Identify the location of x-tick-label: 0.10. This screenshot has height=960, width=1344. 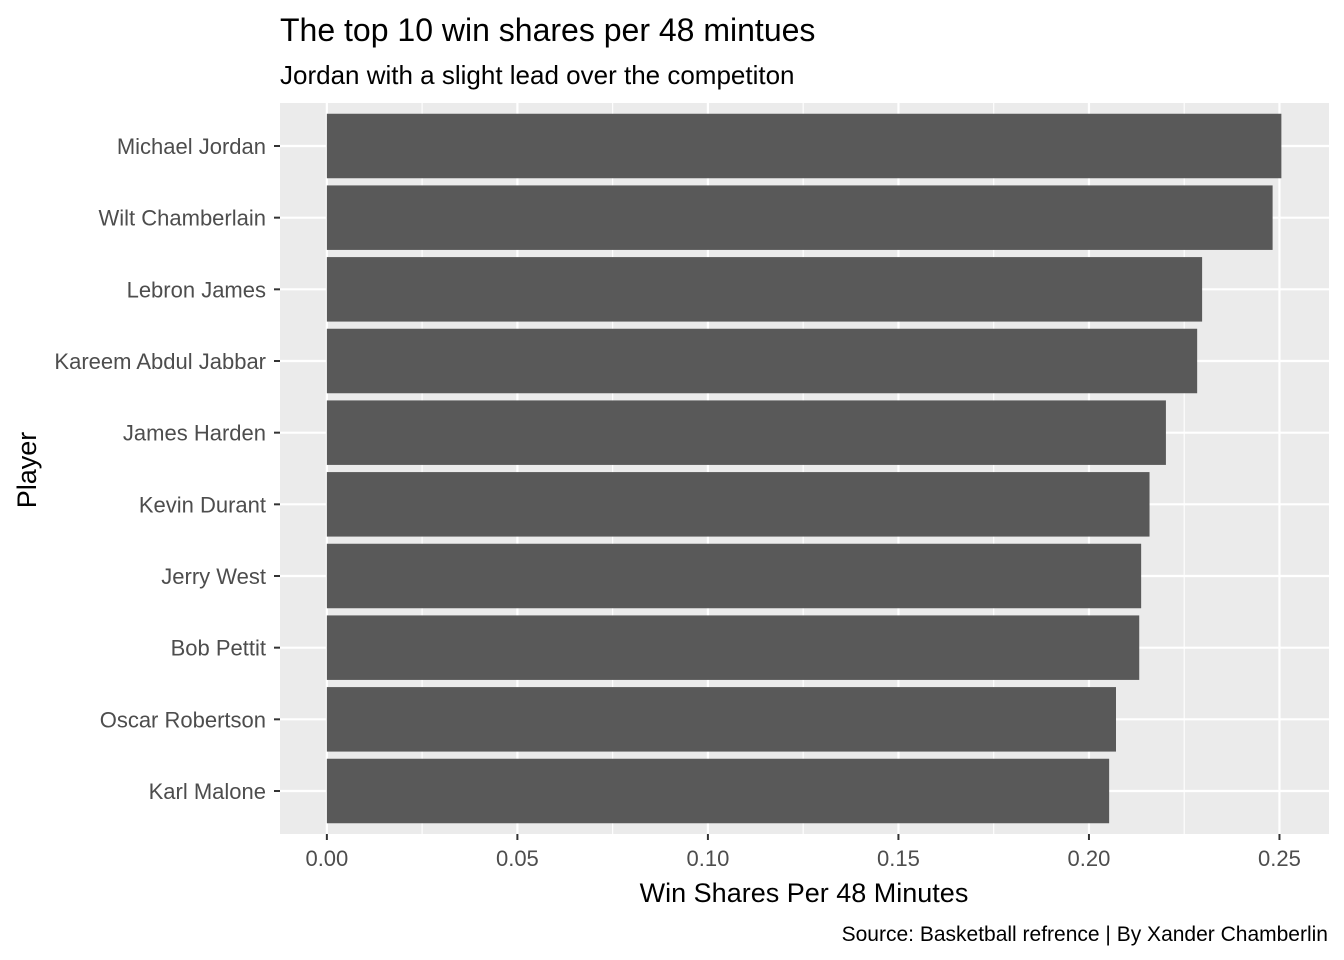
(707, 858).